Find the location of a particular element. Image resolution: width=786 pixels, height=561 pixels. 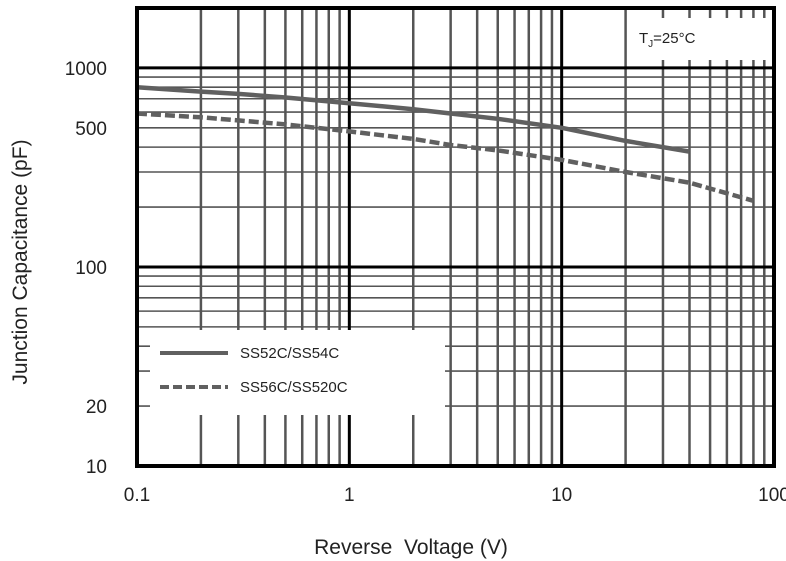

x-tick-labels: 0.1 1 10 100 is located at coordinates (455, 495).